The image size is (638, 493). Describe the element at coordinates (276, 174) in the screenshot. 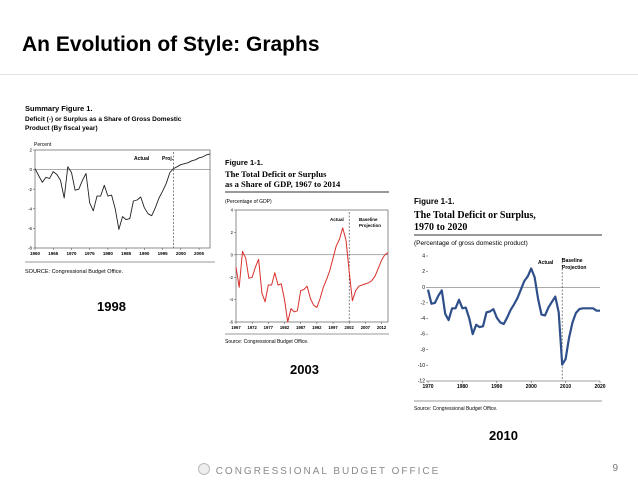

I see `figure-subtitle-line1: The Total Deficit or Surplus` at that location.